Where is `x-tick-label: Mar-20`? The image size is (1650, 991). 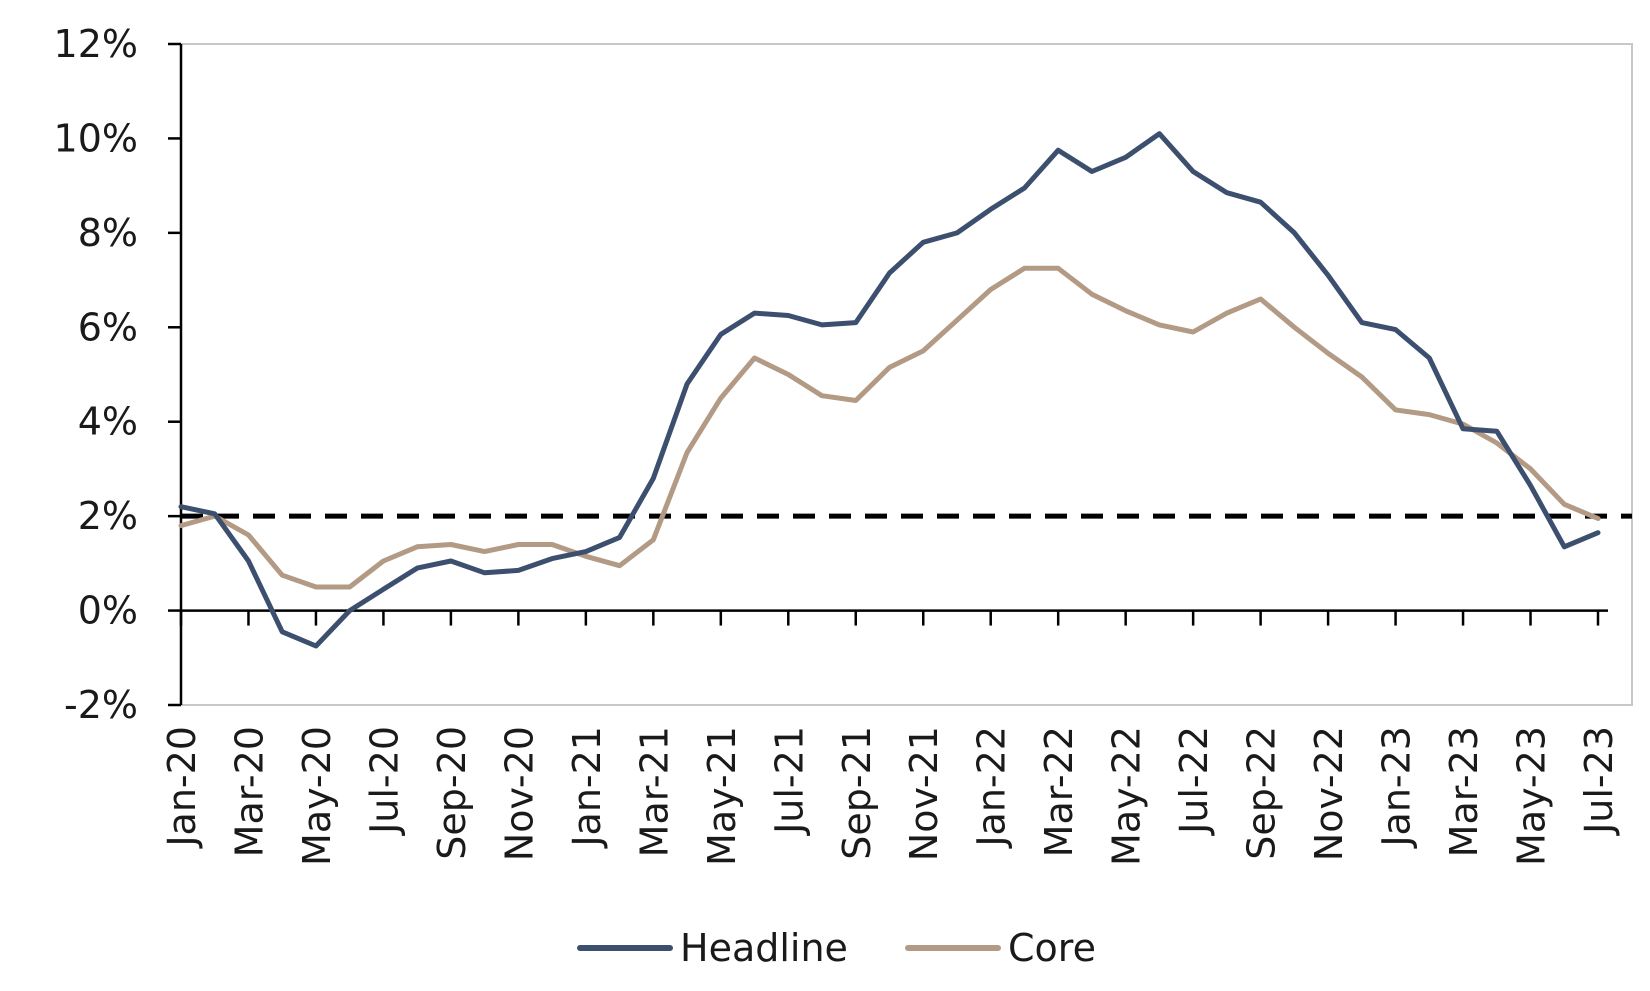 x-tick-label: Mar-20 is located at coordinates (249, 791).